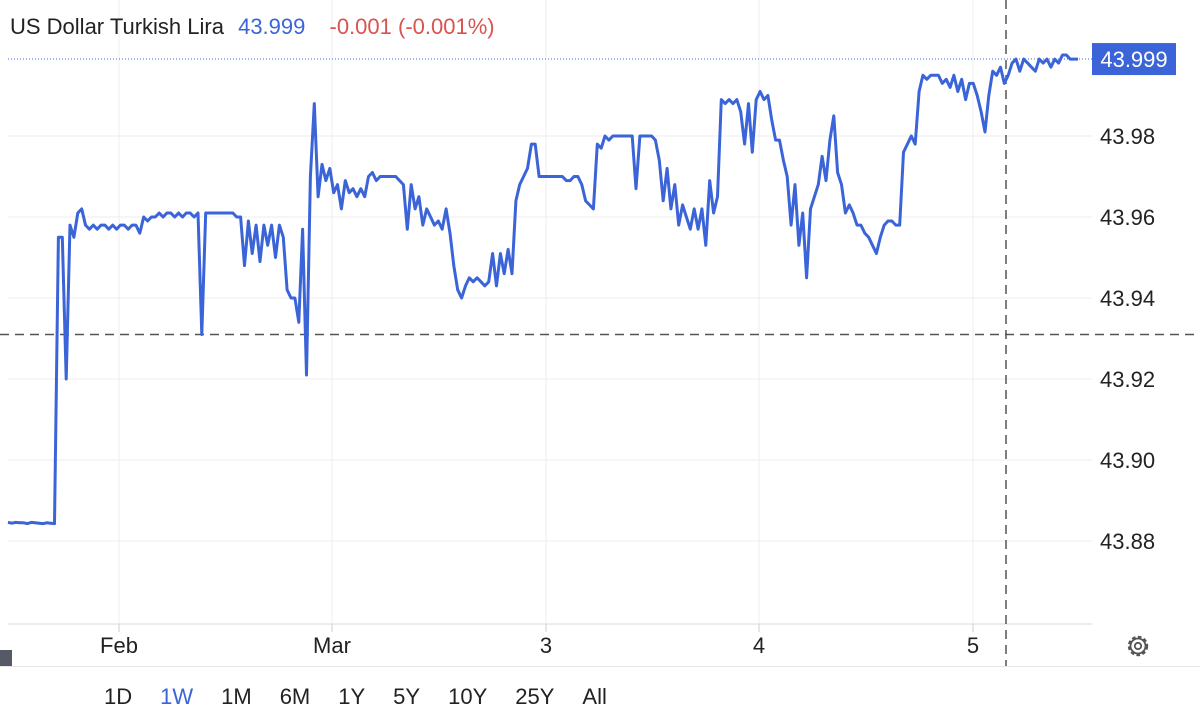 The width and height of the screenshot is (1200, 721). Describe the element at coordinates (295, 696) in the screenshot. I see `period-6m-button: 6M` at that location.